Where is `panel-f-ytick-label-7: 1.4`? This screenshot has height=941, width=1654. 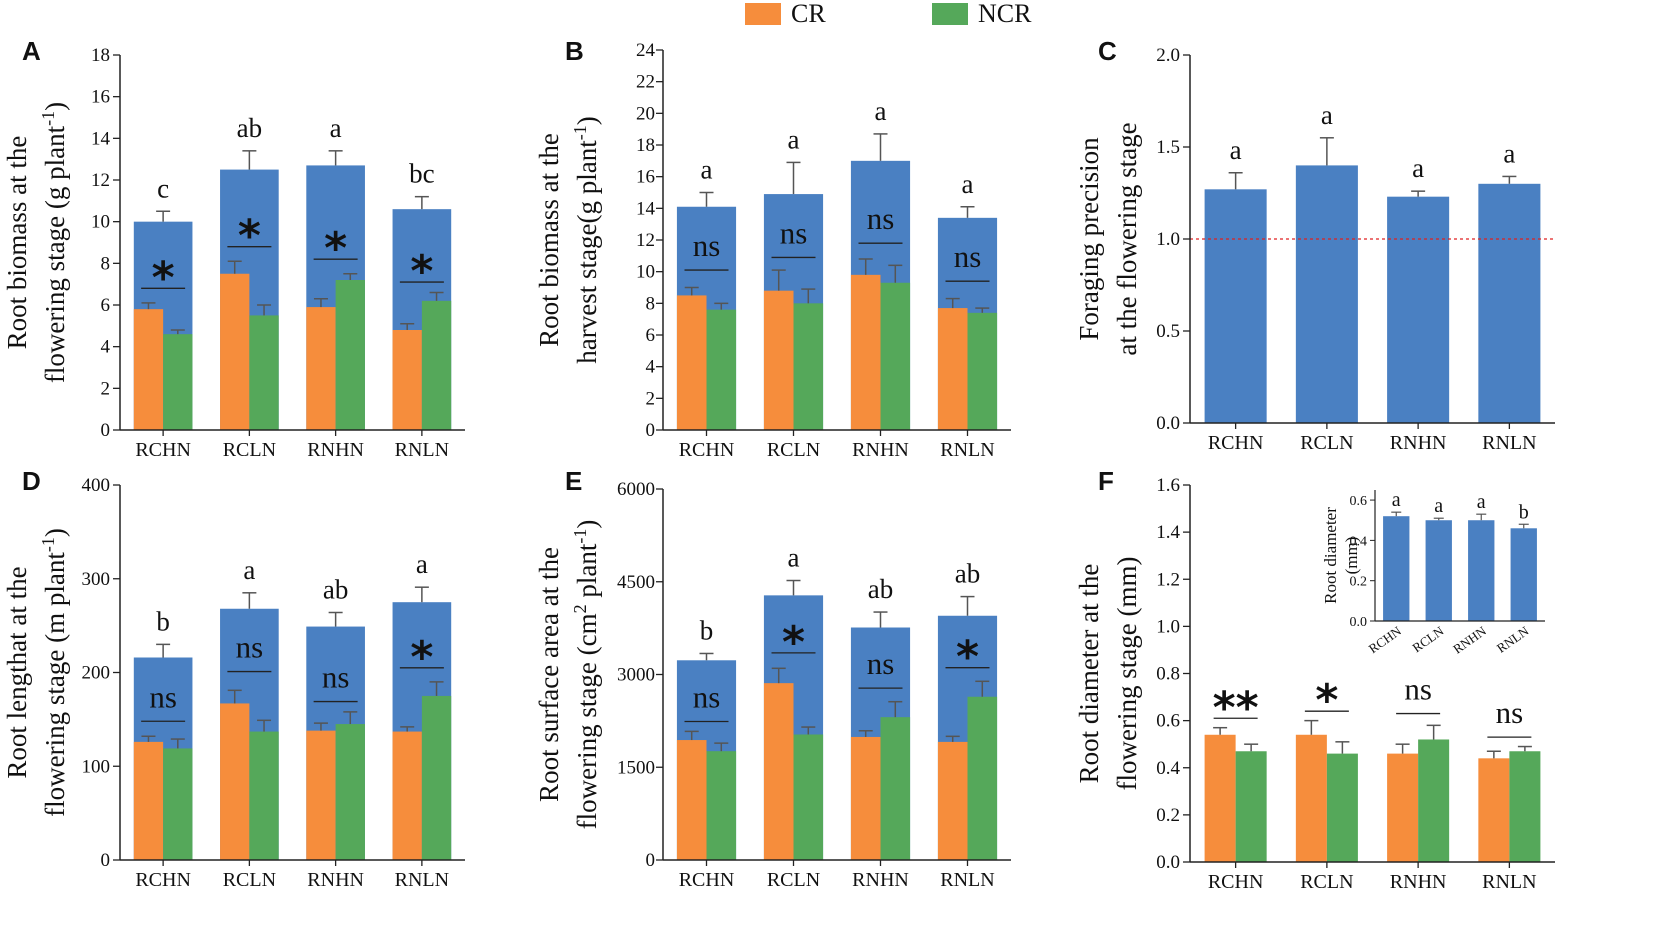
panel-f-ytick-label-7: 1.4 is located at coordinates (1168, 532).